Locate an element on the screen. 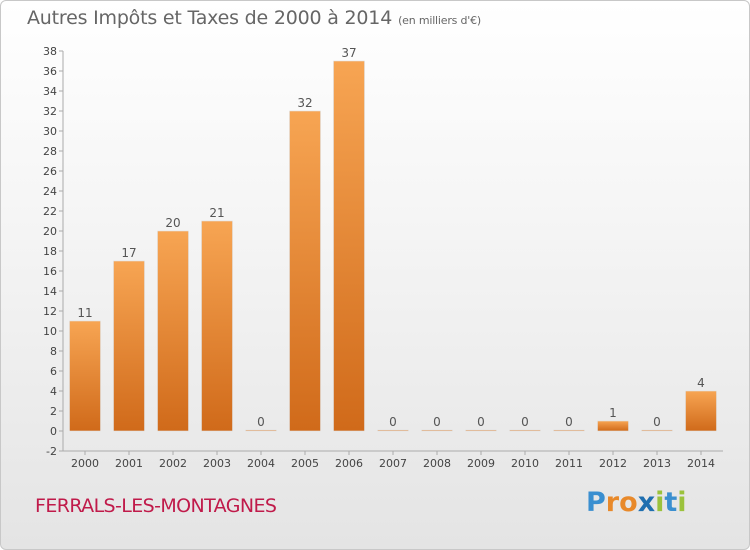 Image resolution: width=750 pixels, height=550 pixels. chart-title-text: Autres Impôts et Taxes de 2000 à 2014 is located at coordinates (210, 18).